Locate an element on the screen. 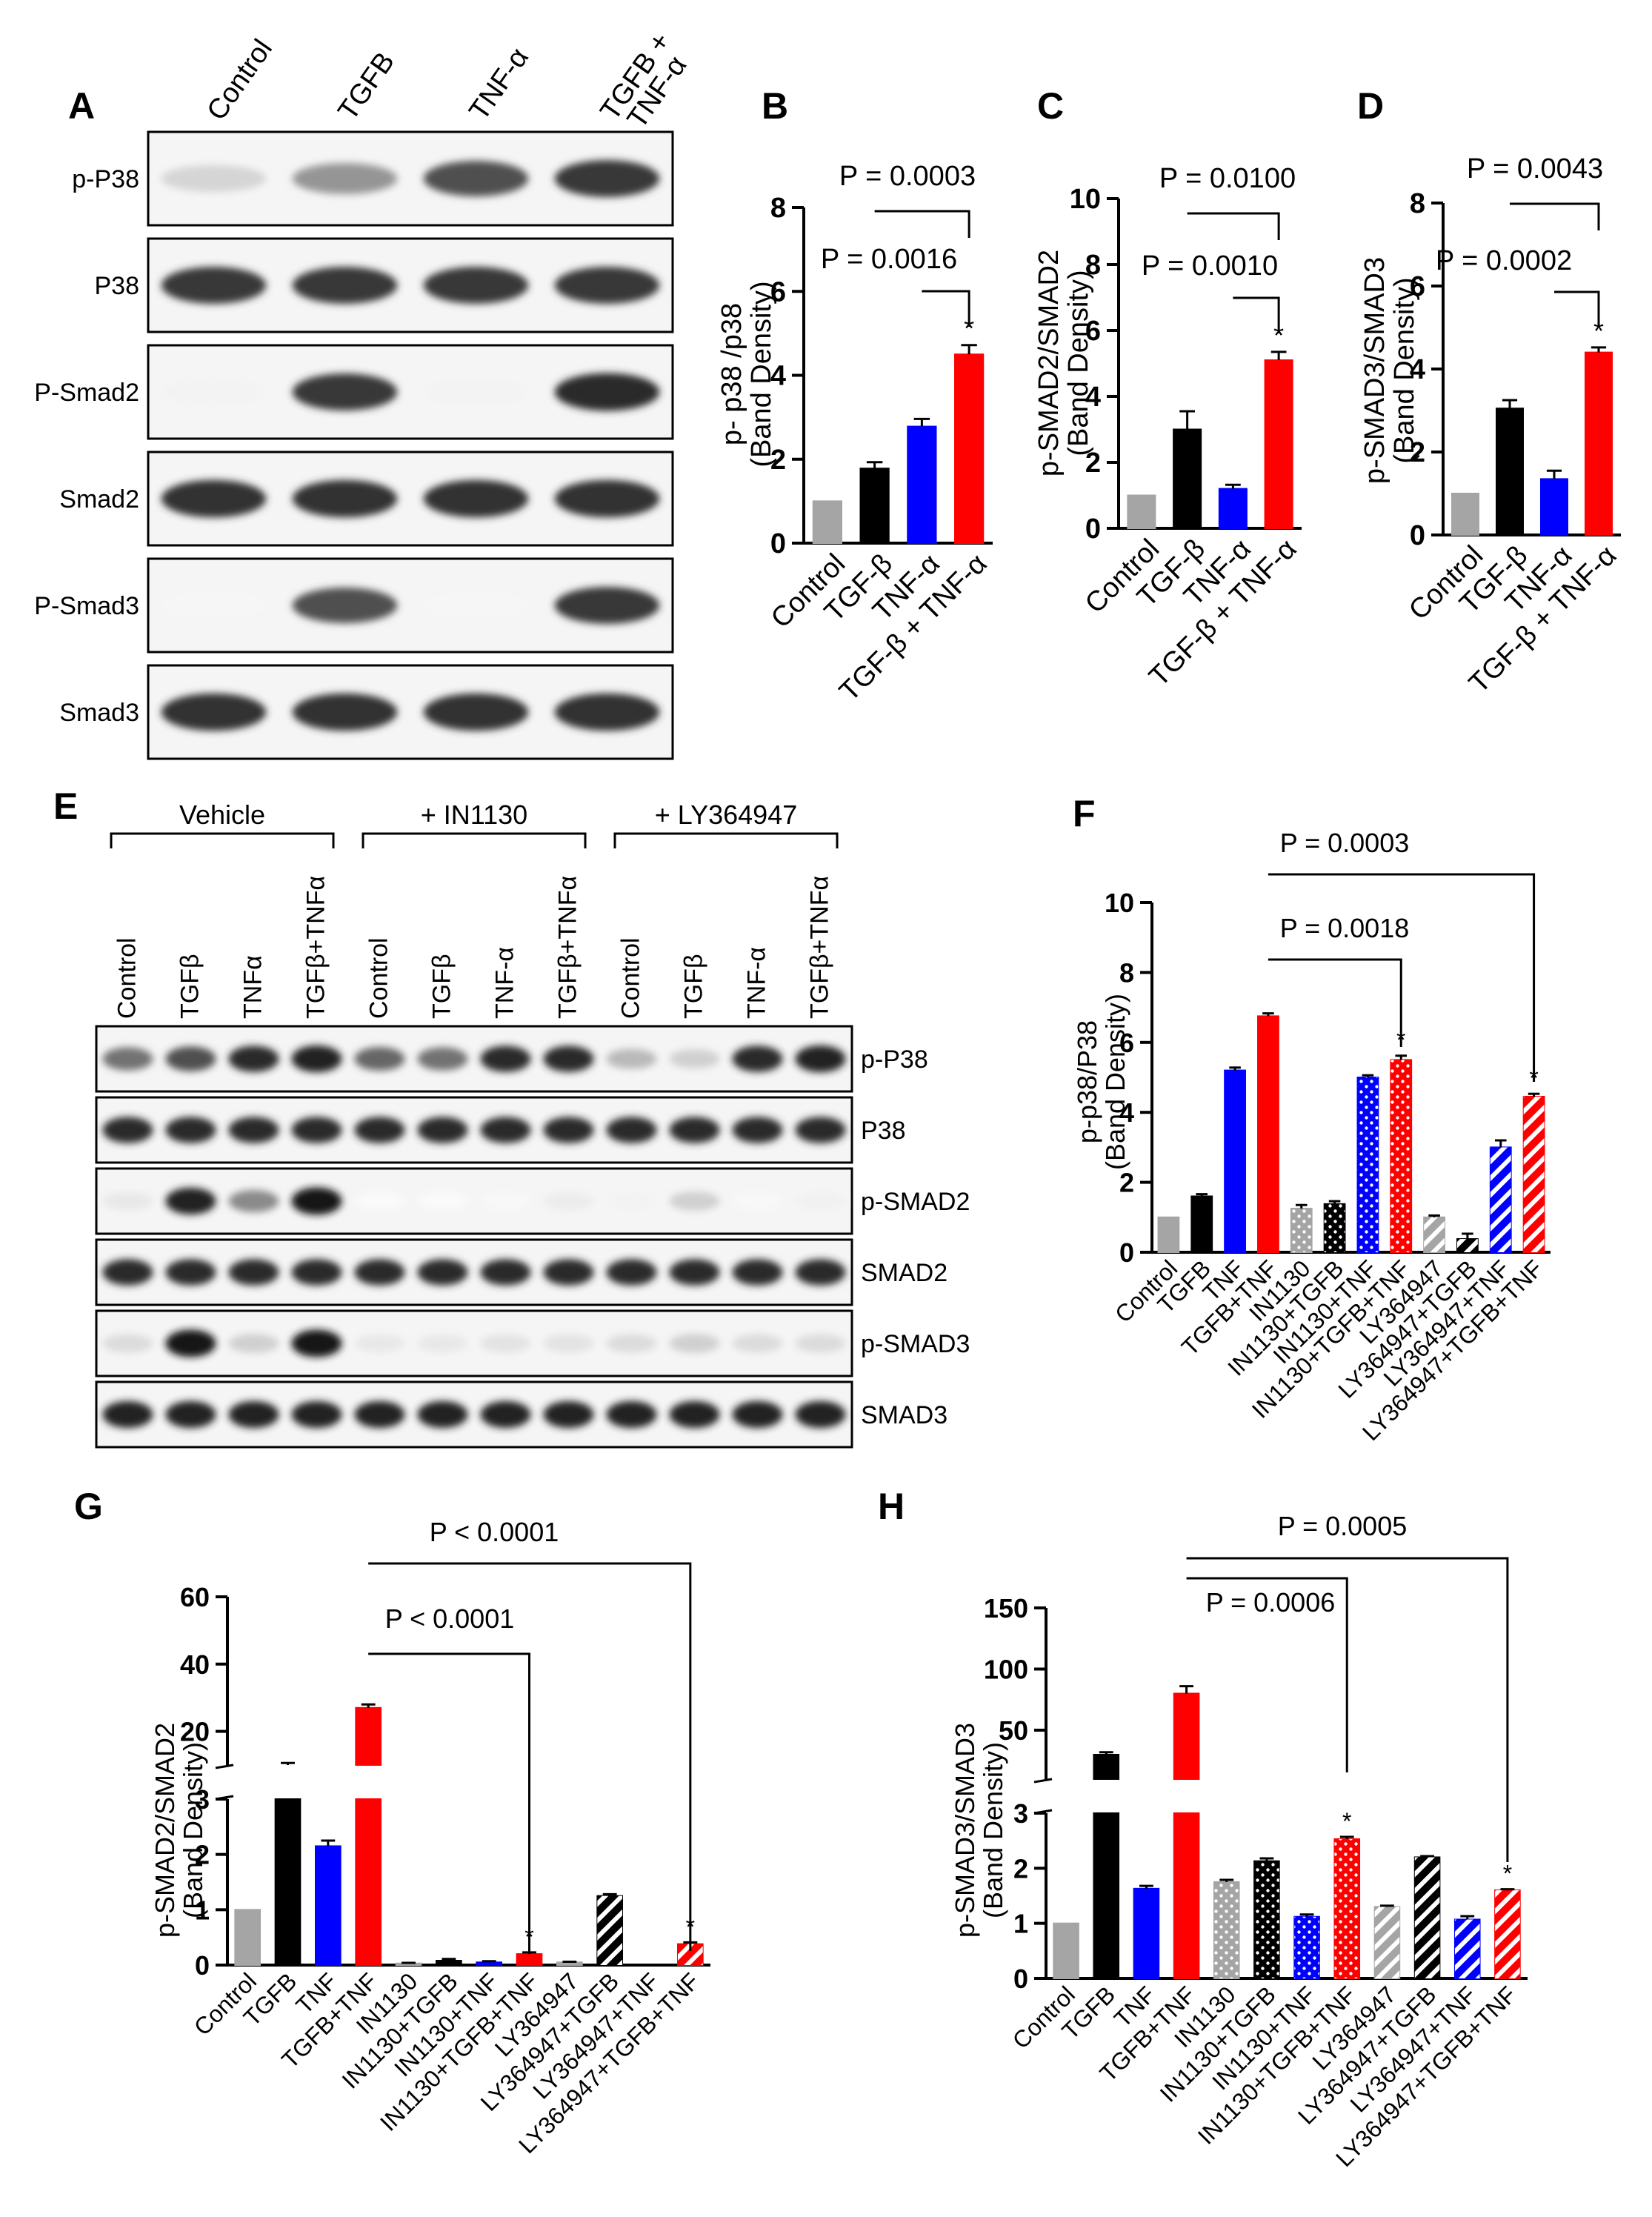  panel-label-e: E is located at coordinates (65, 806).